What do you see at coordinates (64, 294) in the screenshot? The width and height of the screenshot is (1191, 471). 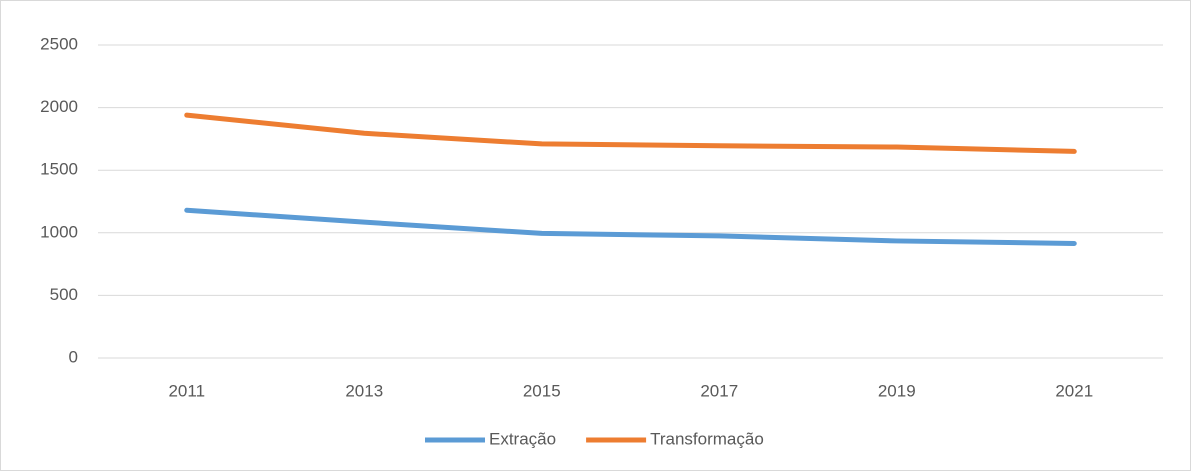 I see `y-tick-label: 500` at bounding box center [64, 294].